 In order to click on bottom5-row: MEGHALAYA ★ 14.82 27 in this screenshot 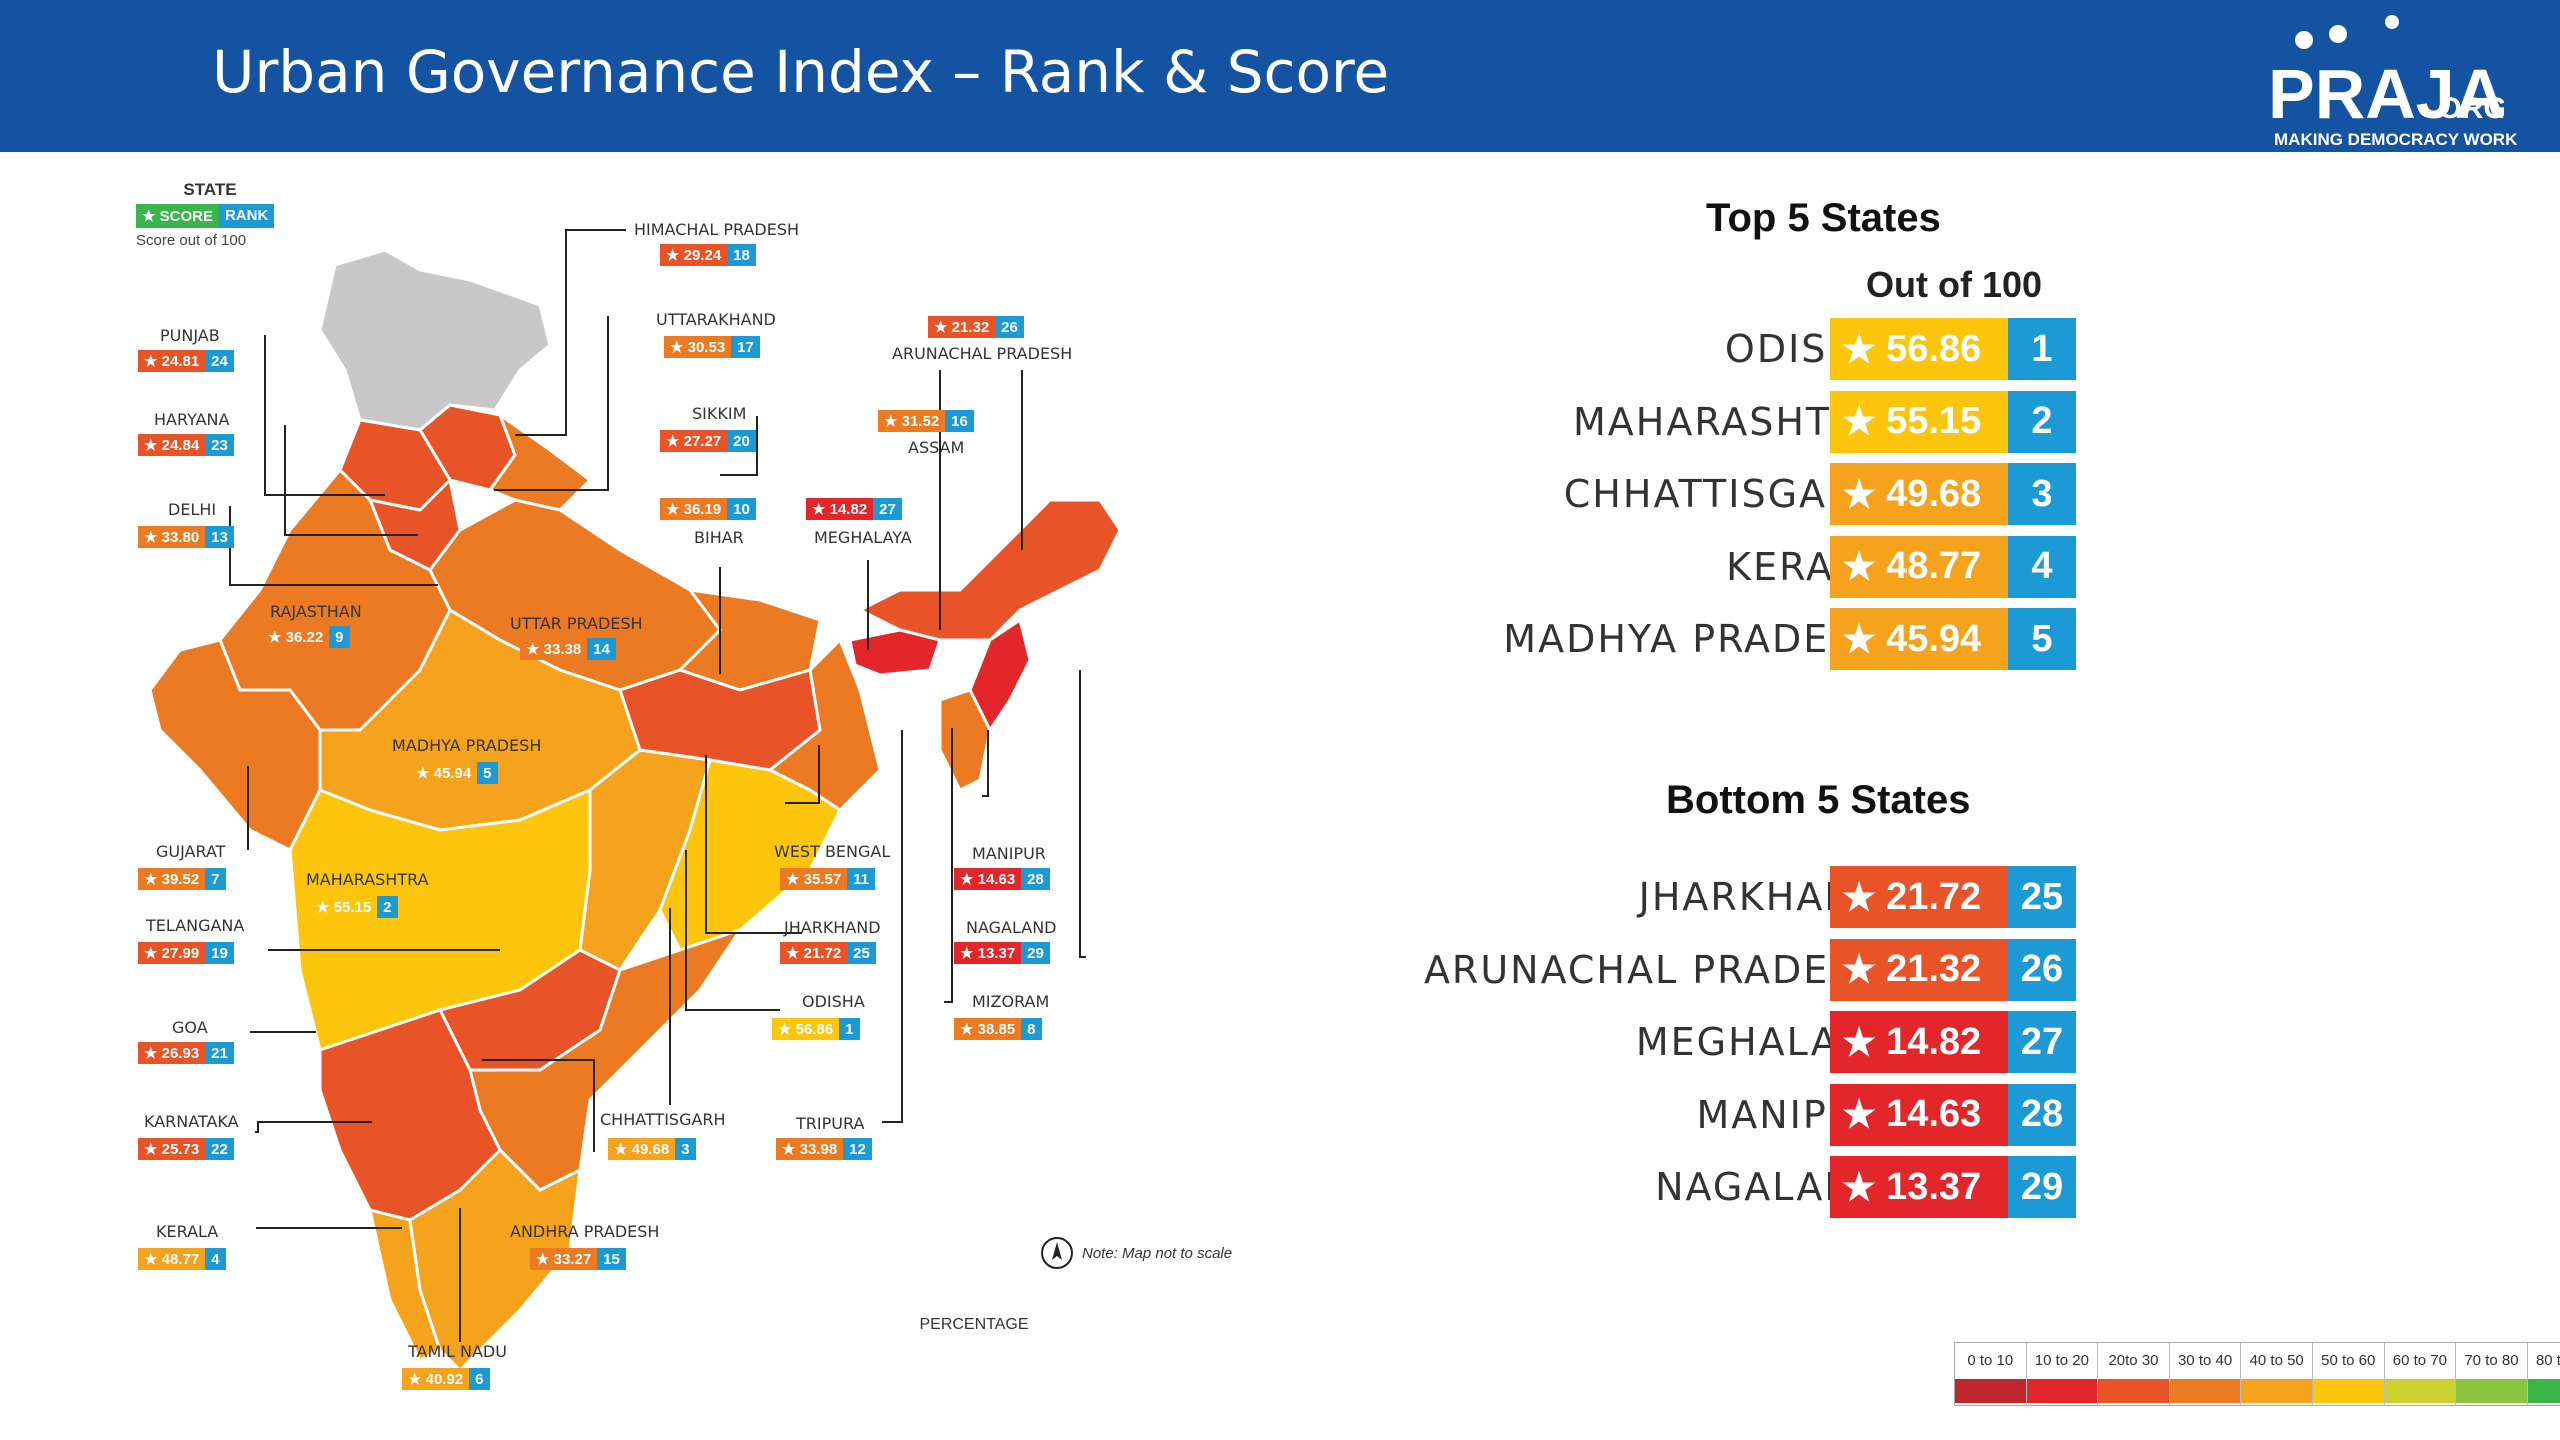, I will do `click(1718, 1042)`.